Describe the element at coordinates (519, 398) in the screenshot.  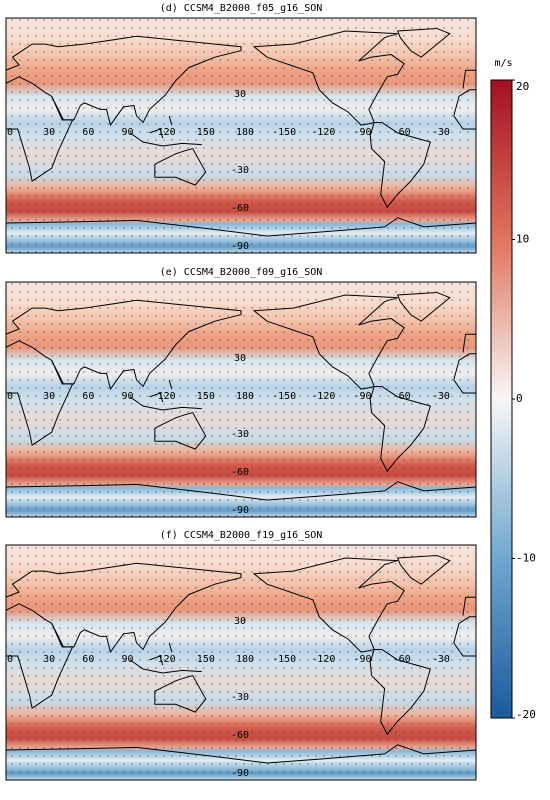
I see `colorbar-tick-label: 0` at that location.